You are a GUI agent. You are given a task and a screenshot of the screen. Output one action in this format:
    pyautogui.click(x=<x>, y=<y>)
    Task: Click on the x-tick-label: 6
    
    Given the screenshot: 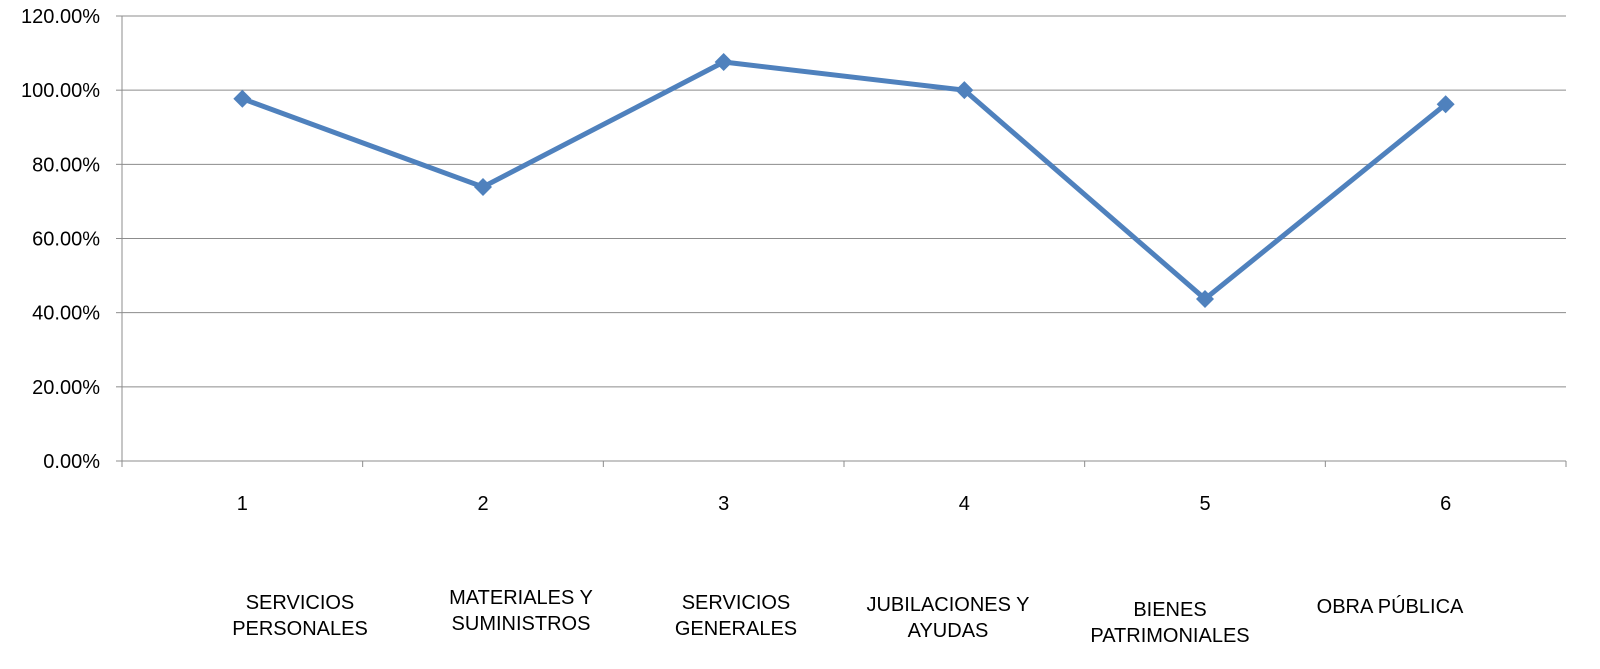 What is the action you would take?
    pyautogui.click(x=1445, y=504)
    